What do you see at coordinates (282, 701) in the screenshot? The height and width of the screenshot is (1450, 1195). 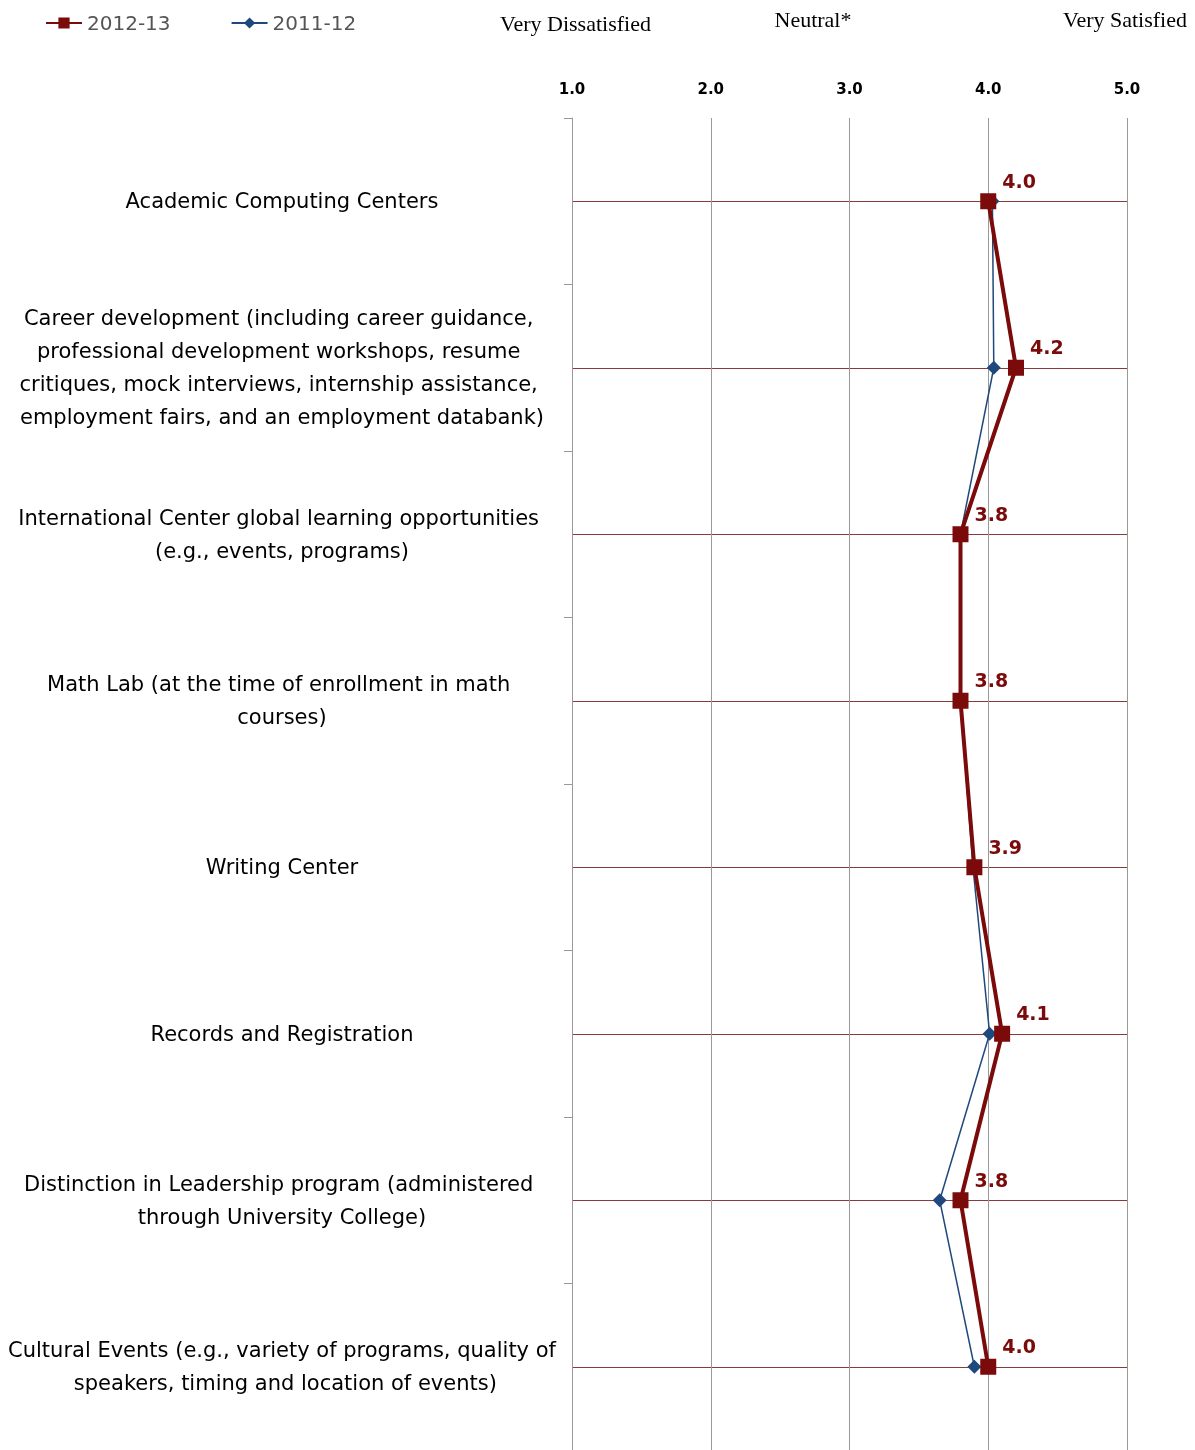 I see `y-tick-label: Math Lab (at the time of enrollment in math courses)` at bounding box center [282, 701].